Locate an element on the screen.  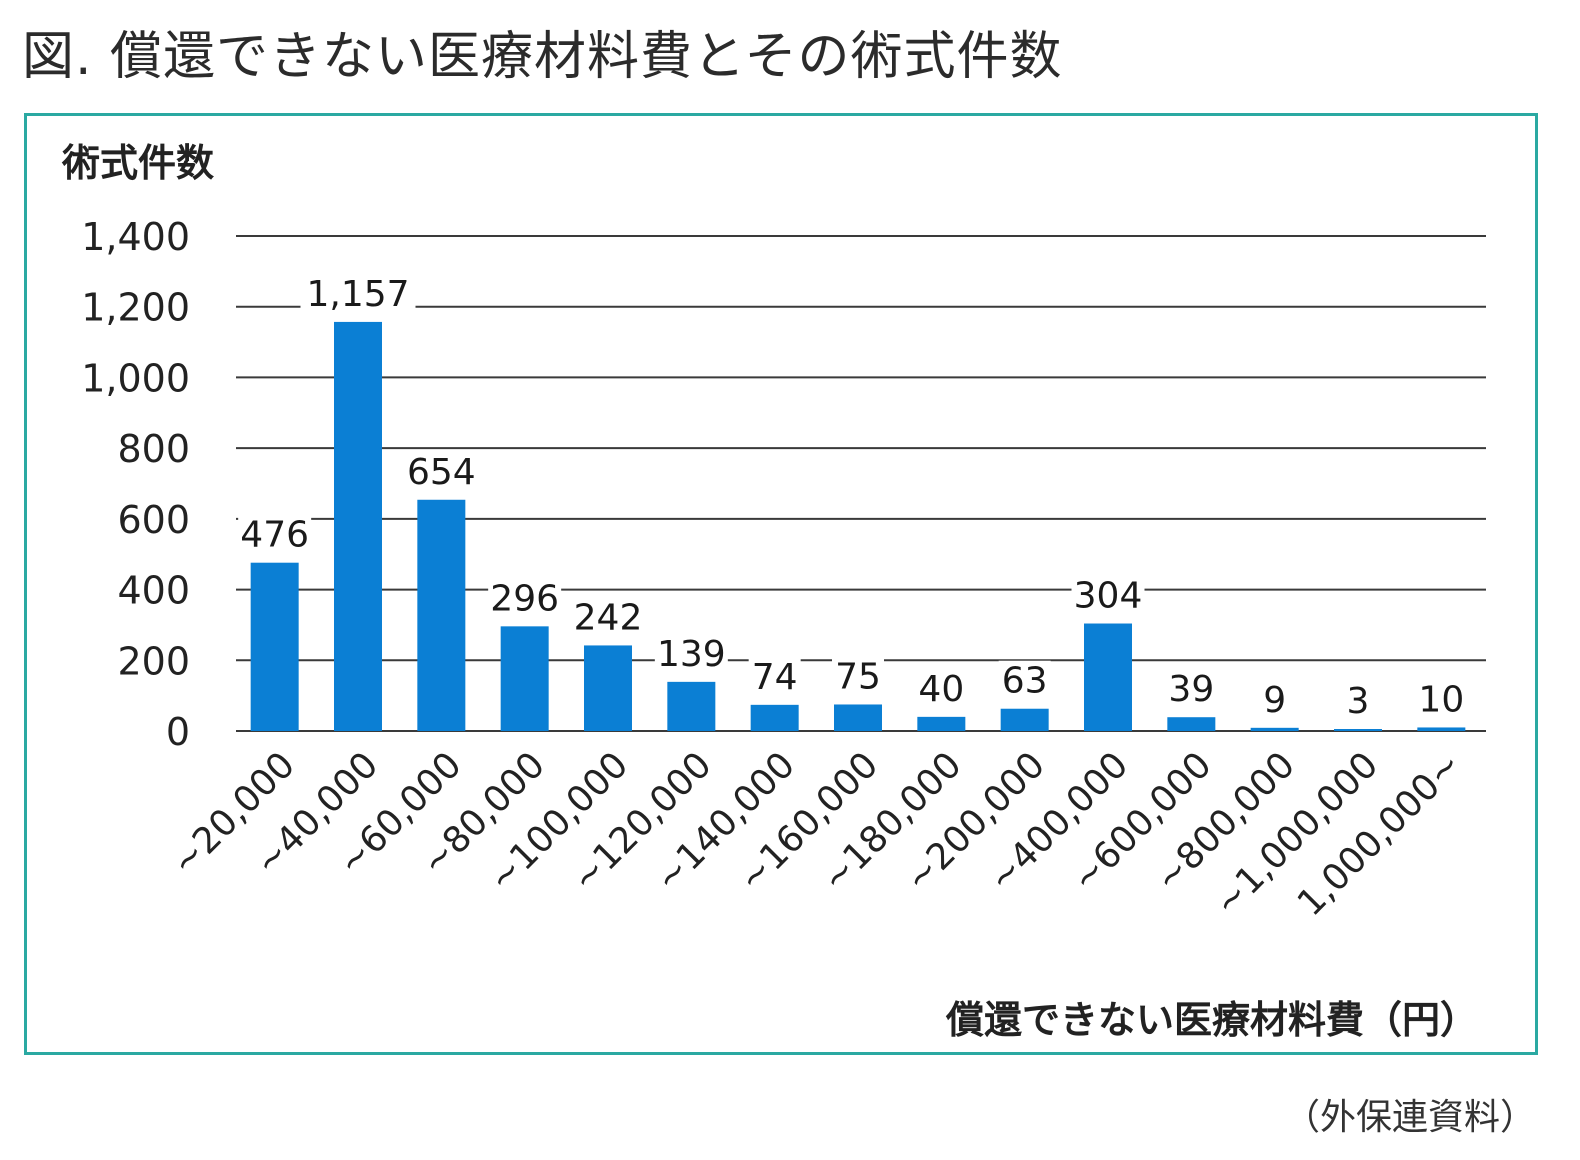
value-label: 1,157 is located at coordinates (357, 294).